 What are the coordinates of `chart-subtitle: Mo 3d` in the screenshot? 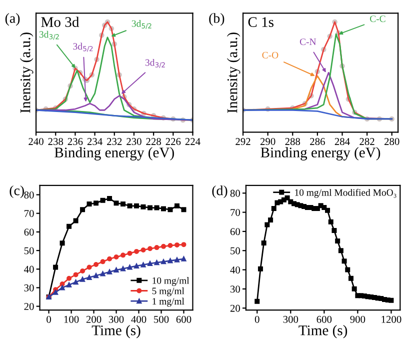 It's located at (60, 21).